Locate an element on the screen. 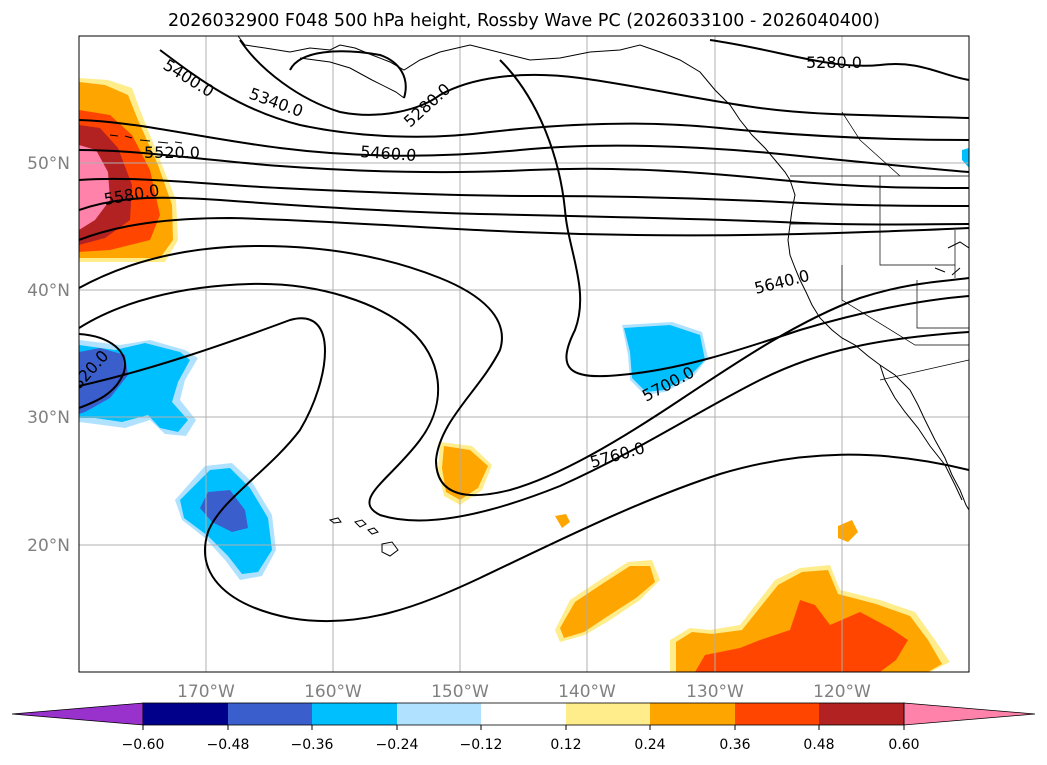 The image size is (1047, 765). hawaiian-islands is located at coordinates (363, 537).